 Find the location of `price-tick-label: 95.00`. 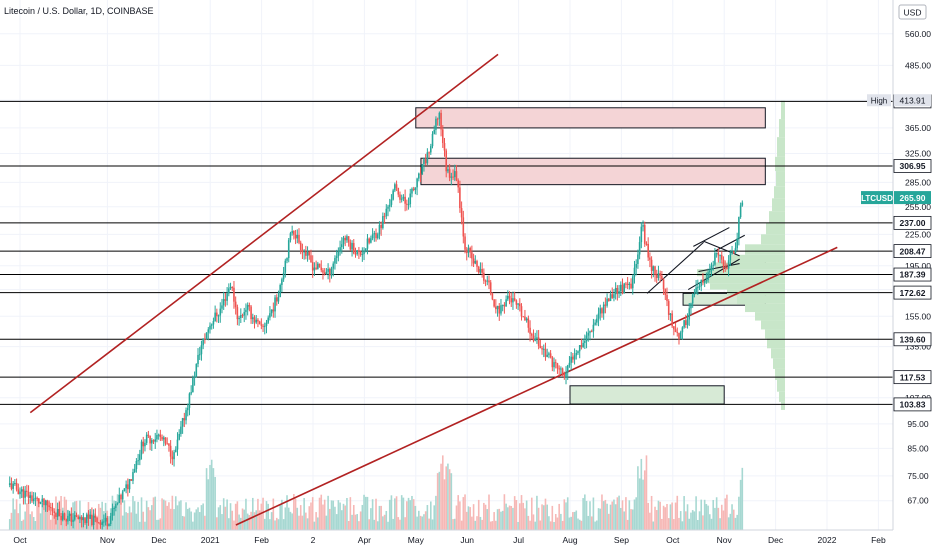

price-tick-label: 95.00 is located at coordinates (918, 424).